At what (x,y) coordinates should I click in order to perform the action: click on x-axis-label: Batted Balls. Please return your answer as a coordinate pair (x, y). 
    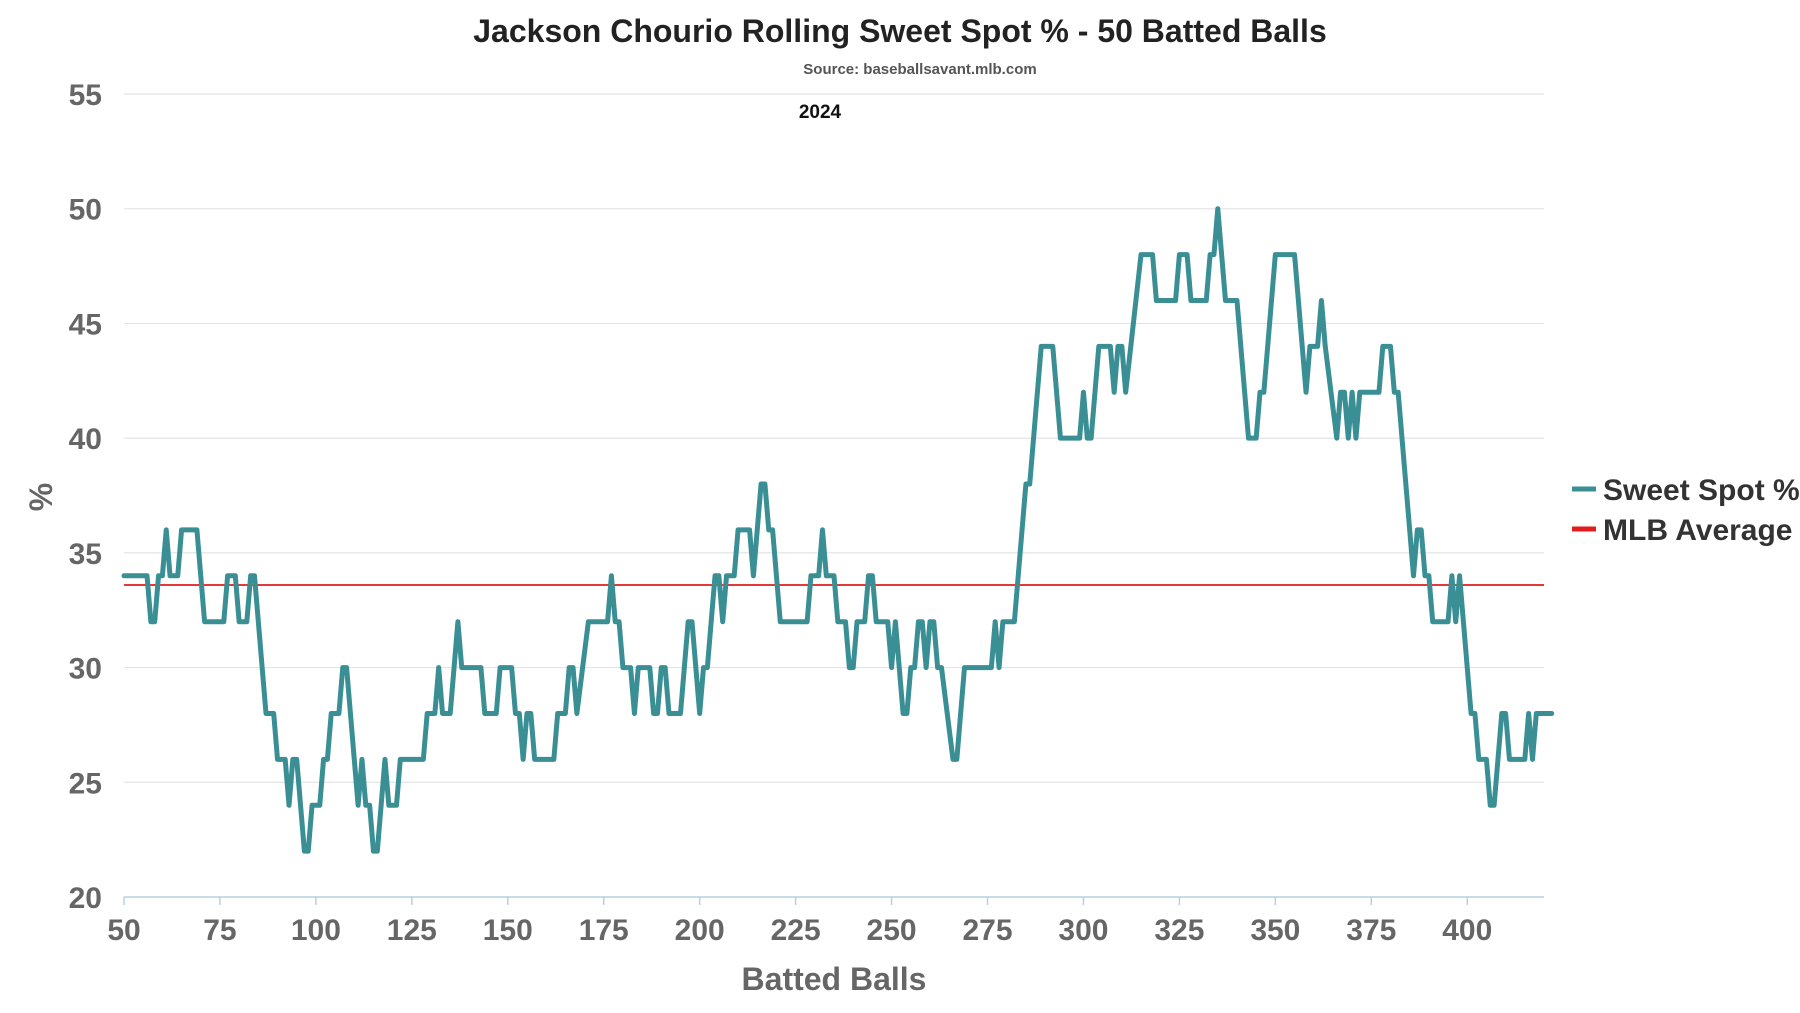
    Looking at the image, I should click on (834, 979).